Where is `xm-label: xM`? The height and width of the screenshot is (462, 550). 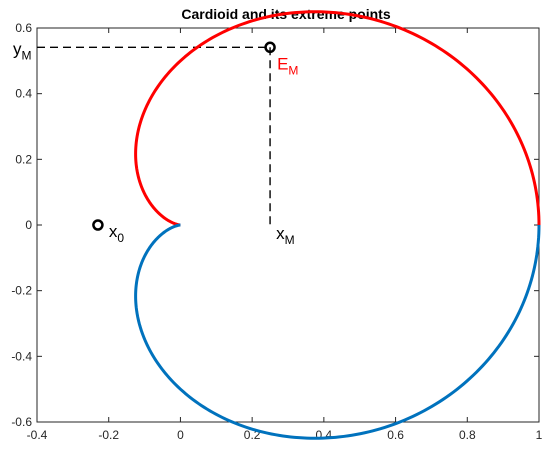
xm-label: xM is located at coordinates (285, 235).